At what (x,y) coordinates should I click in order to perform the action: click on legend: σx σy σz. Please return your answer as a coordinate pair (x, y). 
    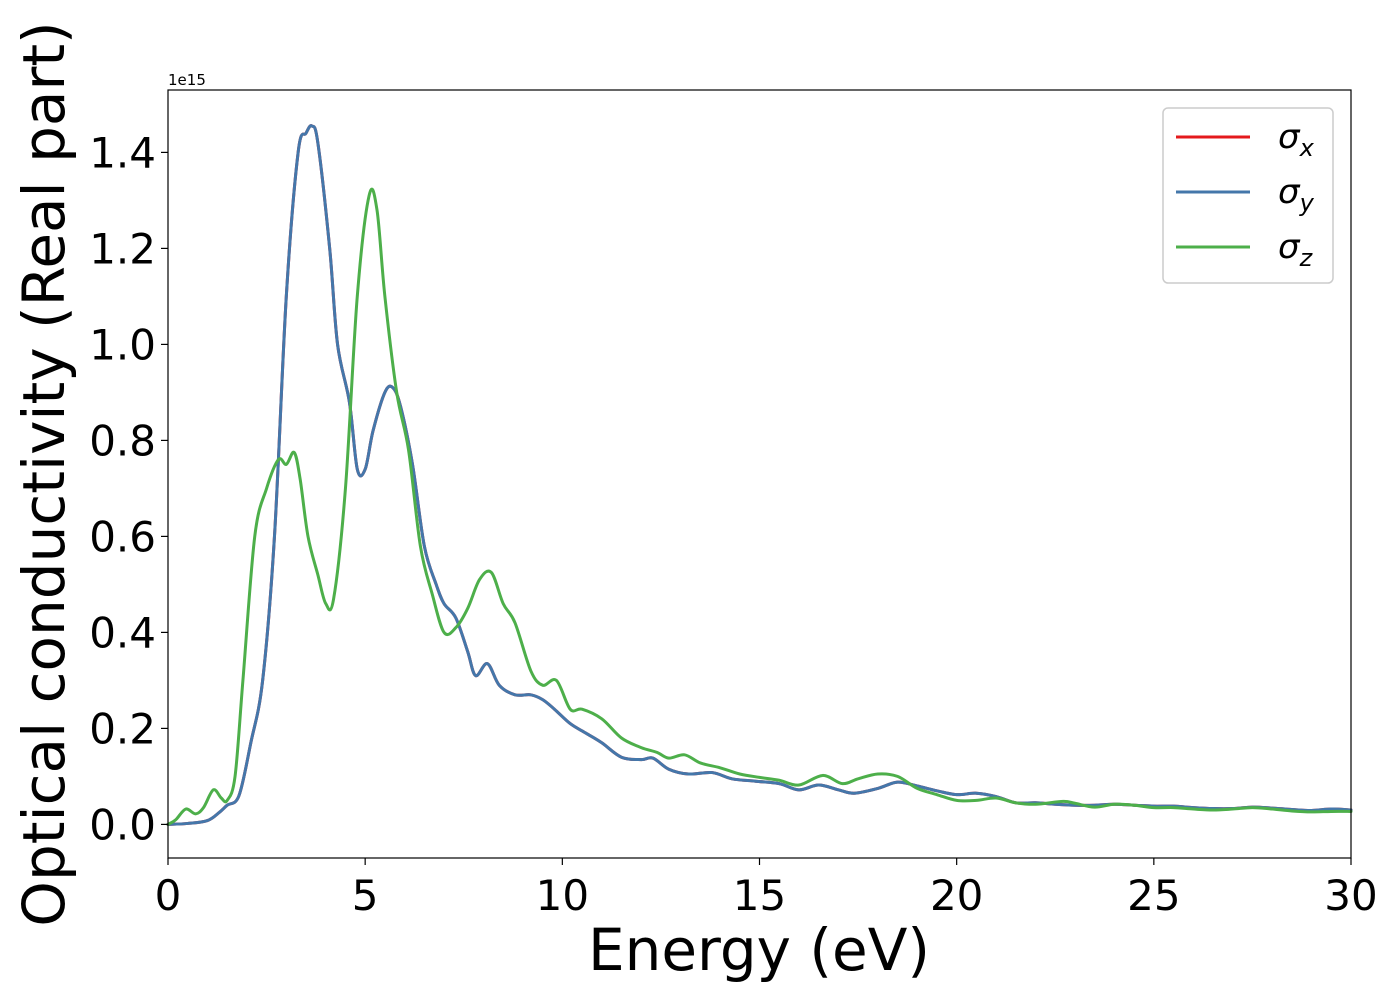
    Looking at the image, I should click on (1248, 195).